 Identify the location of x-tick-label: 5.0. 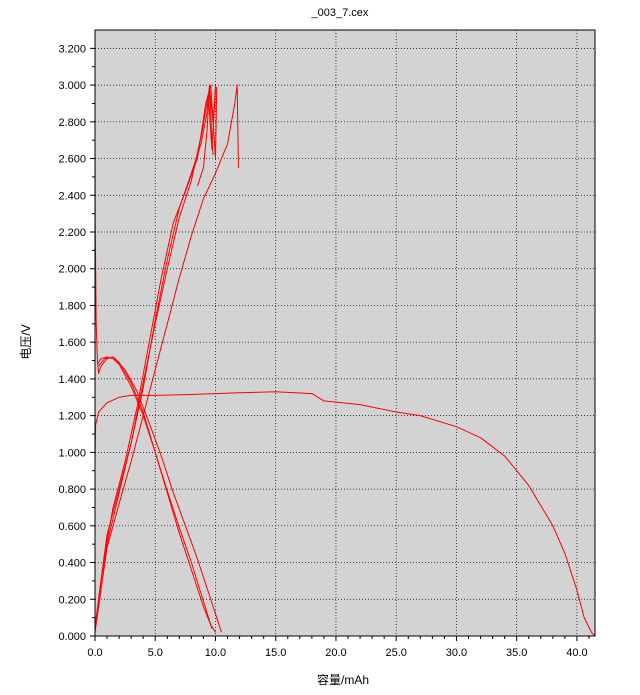
(155, 653).